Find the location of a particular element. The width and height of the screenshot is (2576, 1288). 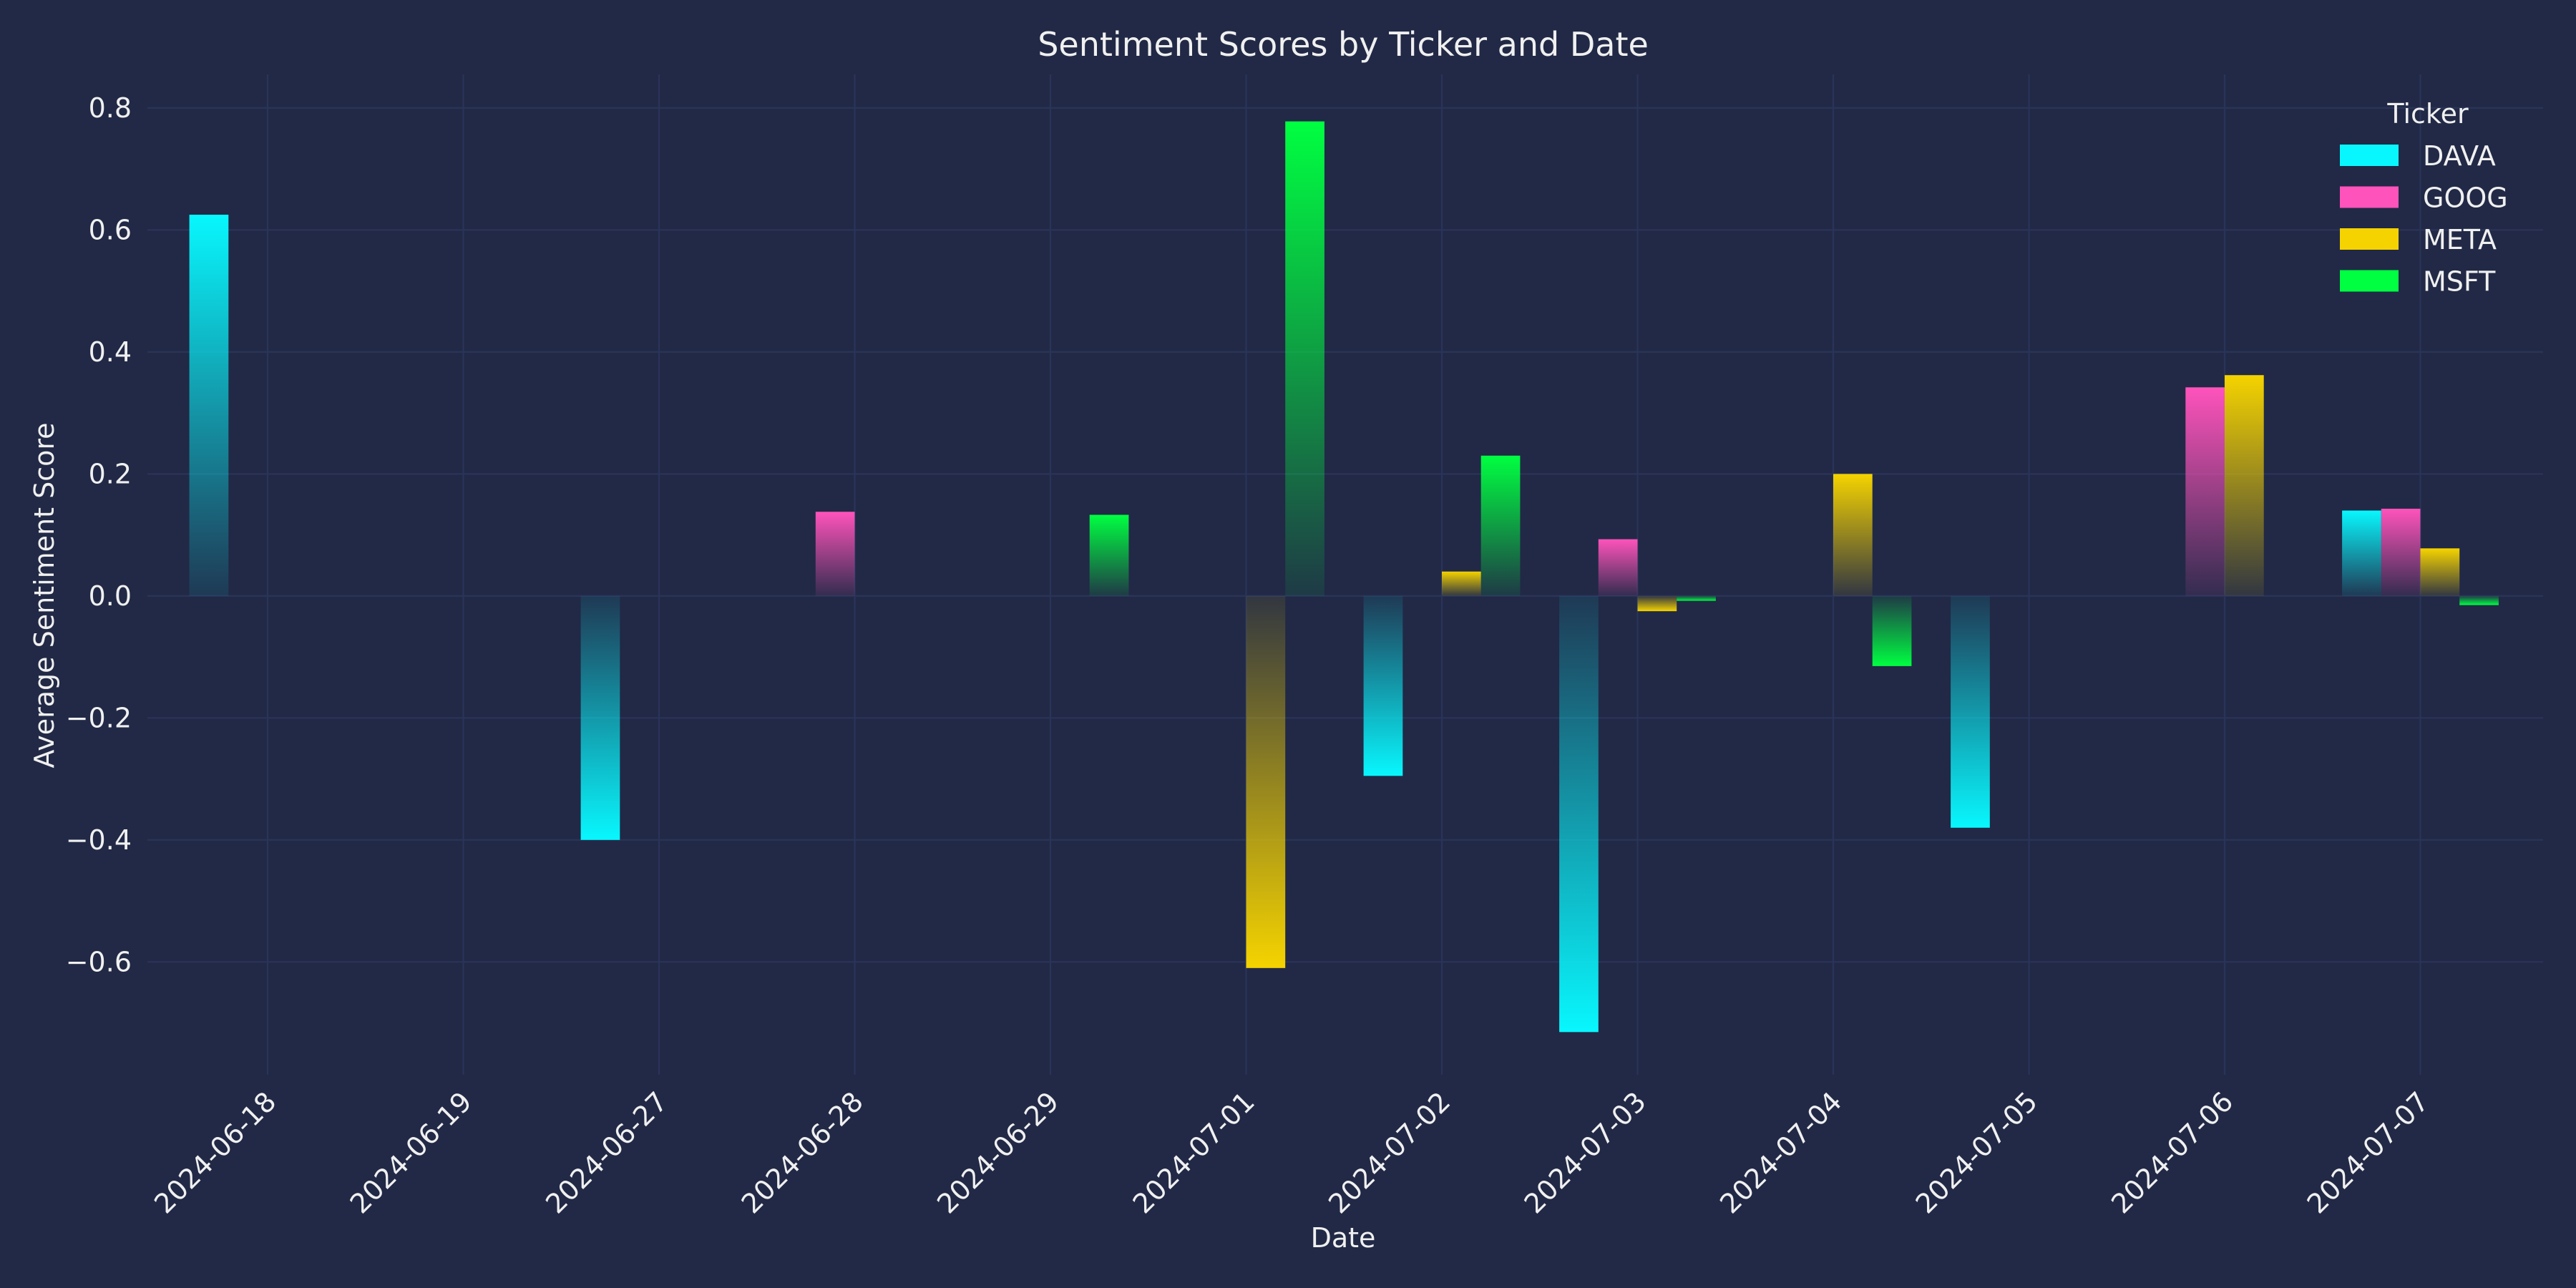

legend-swatch-goog is located at coordinates (2369, 197).